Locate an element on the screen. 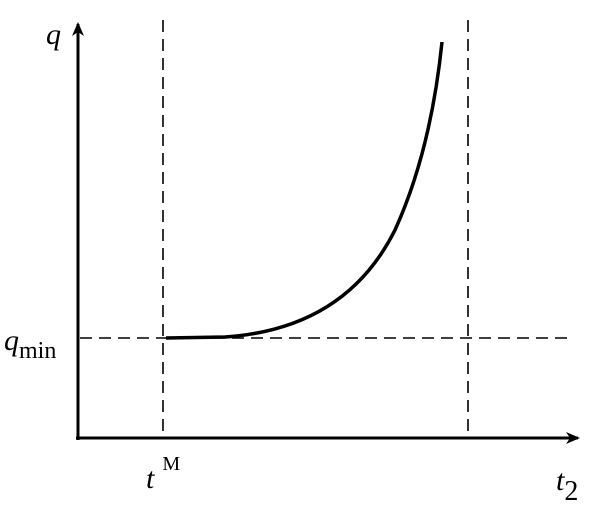 Image resolution: width=600 pixels, height=510 pixels. x-axis-label: t2 is located at coordinates (567, 485).